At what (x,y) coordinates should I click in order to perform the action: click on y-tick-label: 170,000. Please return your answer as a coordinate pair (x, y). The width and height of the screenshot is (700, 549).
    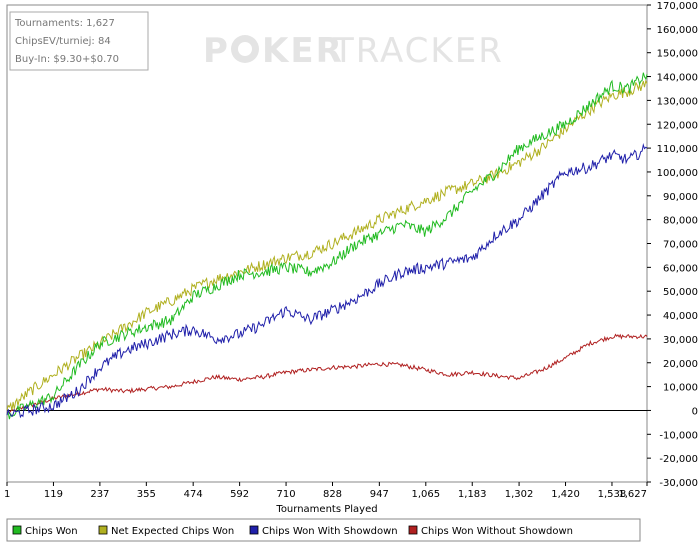
    Looking at the image, I should click on (677, 6).